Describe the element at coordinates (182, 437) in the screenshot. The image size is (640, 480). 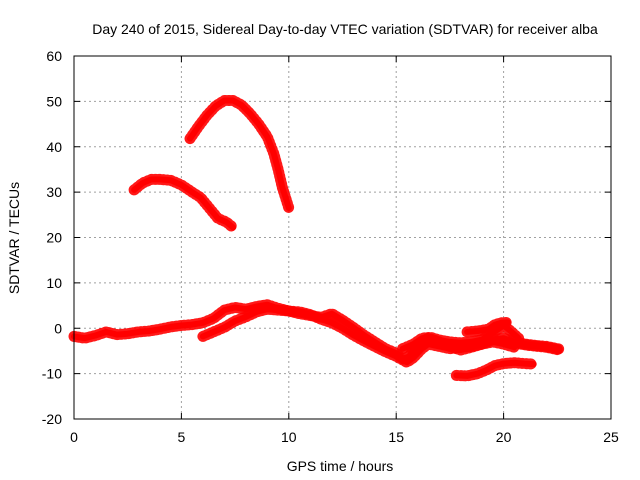
I see `x-tick-label: 5` at that location.